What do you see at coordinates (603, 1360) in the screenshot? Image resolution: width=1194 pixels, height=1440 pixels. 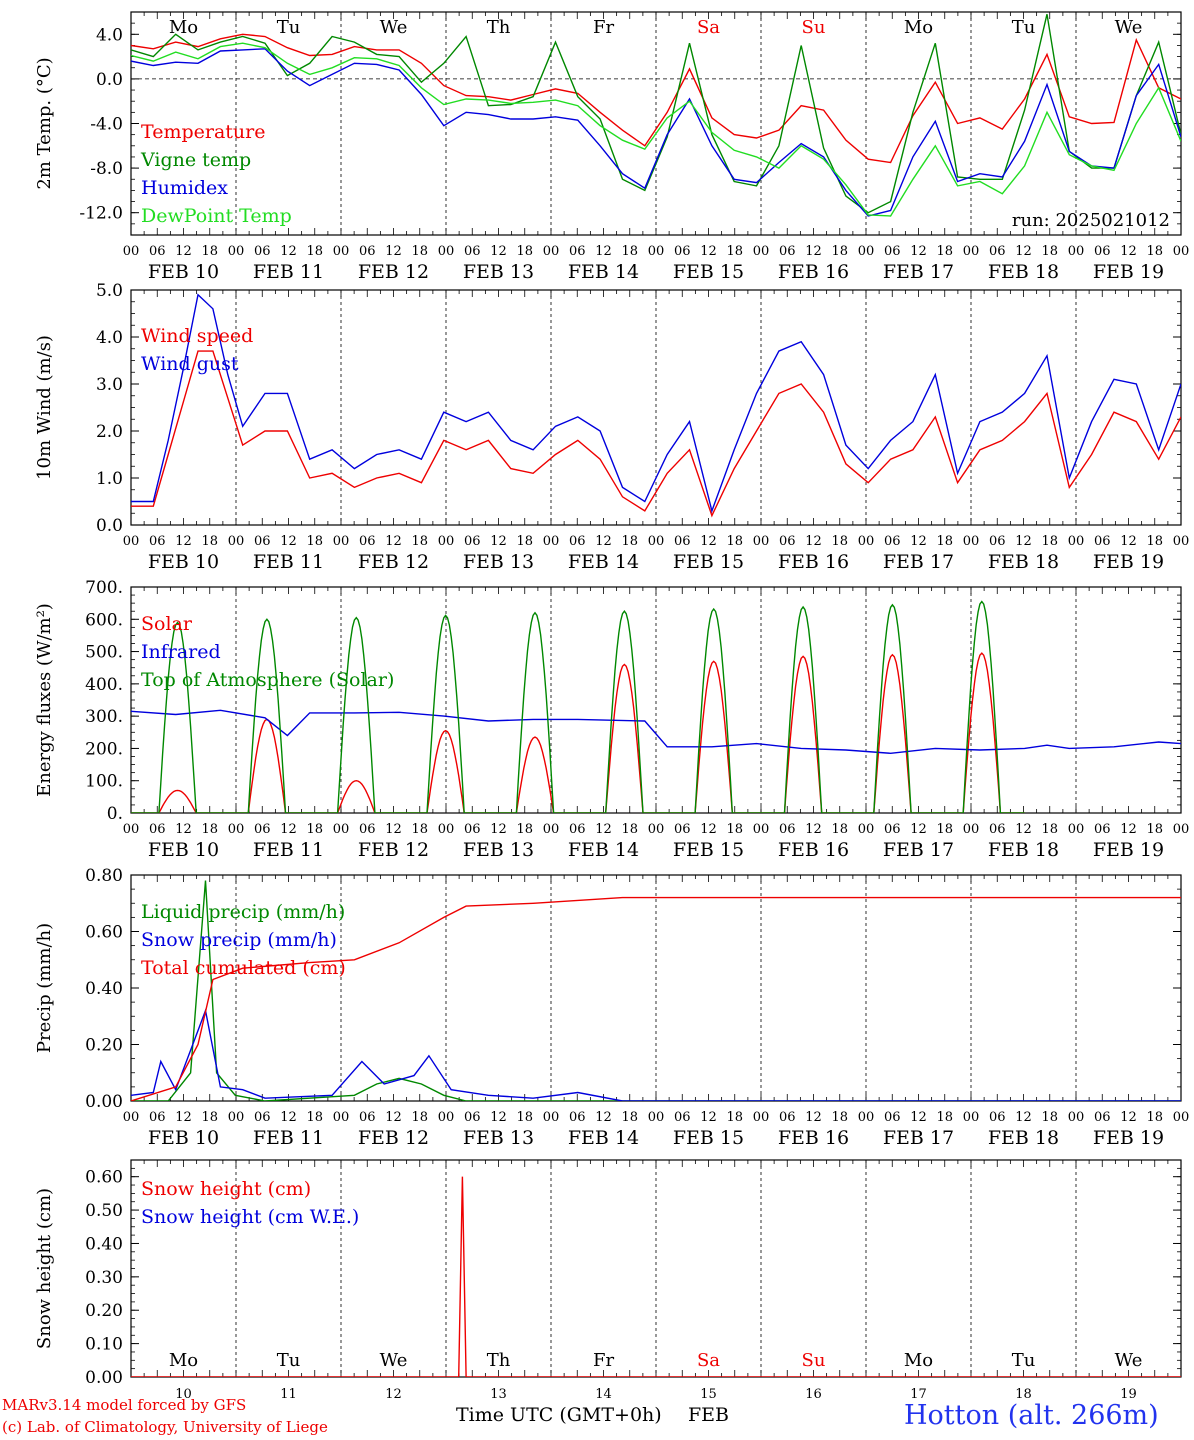 I see `weekday-label: Fr` at bounding box center [603, 1360].